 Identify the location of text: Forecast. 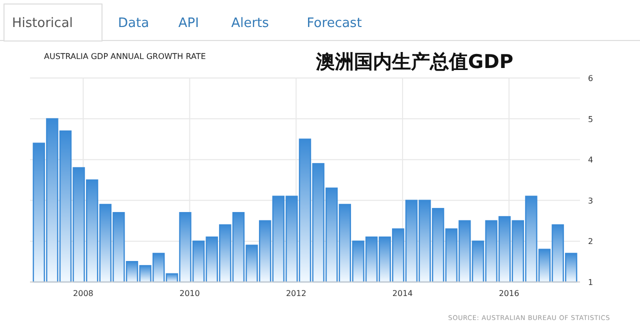
(334, 23).